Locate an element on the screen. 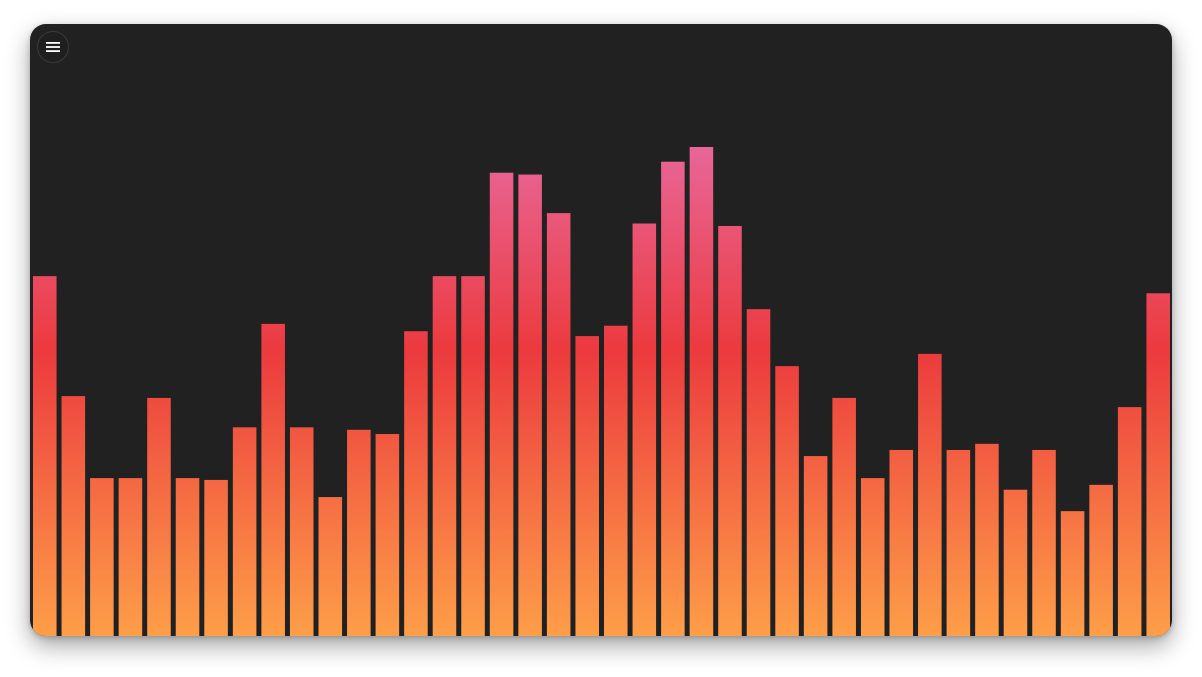 Image resolution: width=1202 pixels, height=677 pixels. hamburger-menu-icon is located at coordinates (53, 47).